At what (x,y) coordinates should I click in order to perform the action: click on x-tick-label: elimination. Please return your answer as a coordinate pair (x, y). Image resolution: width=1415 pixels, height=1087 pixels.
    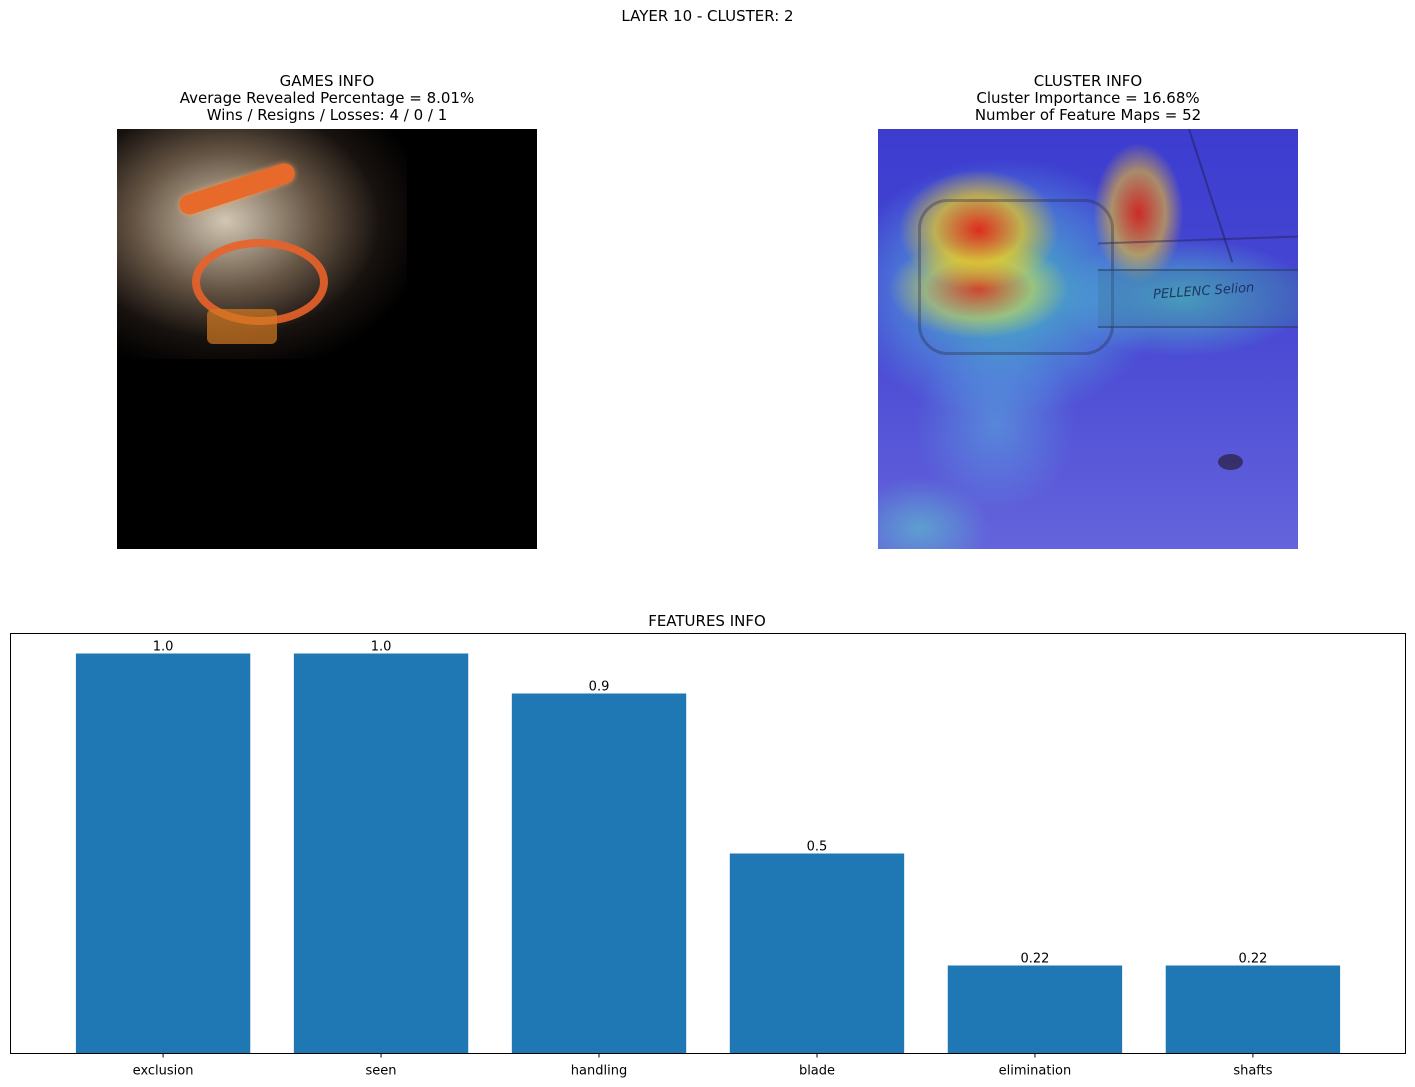
    Looking at the image, I should click on (1035, 1071).